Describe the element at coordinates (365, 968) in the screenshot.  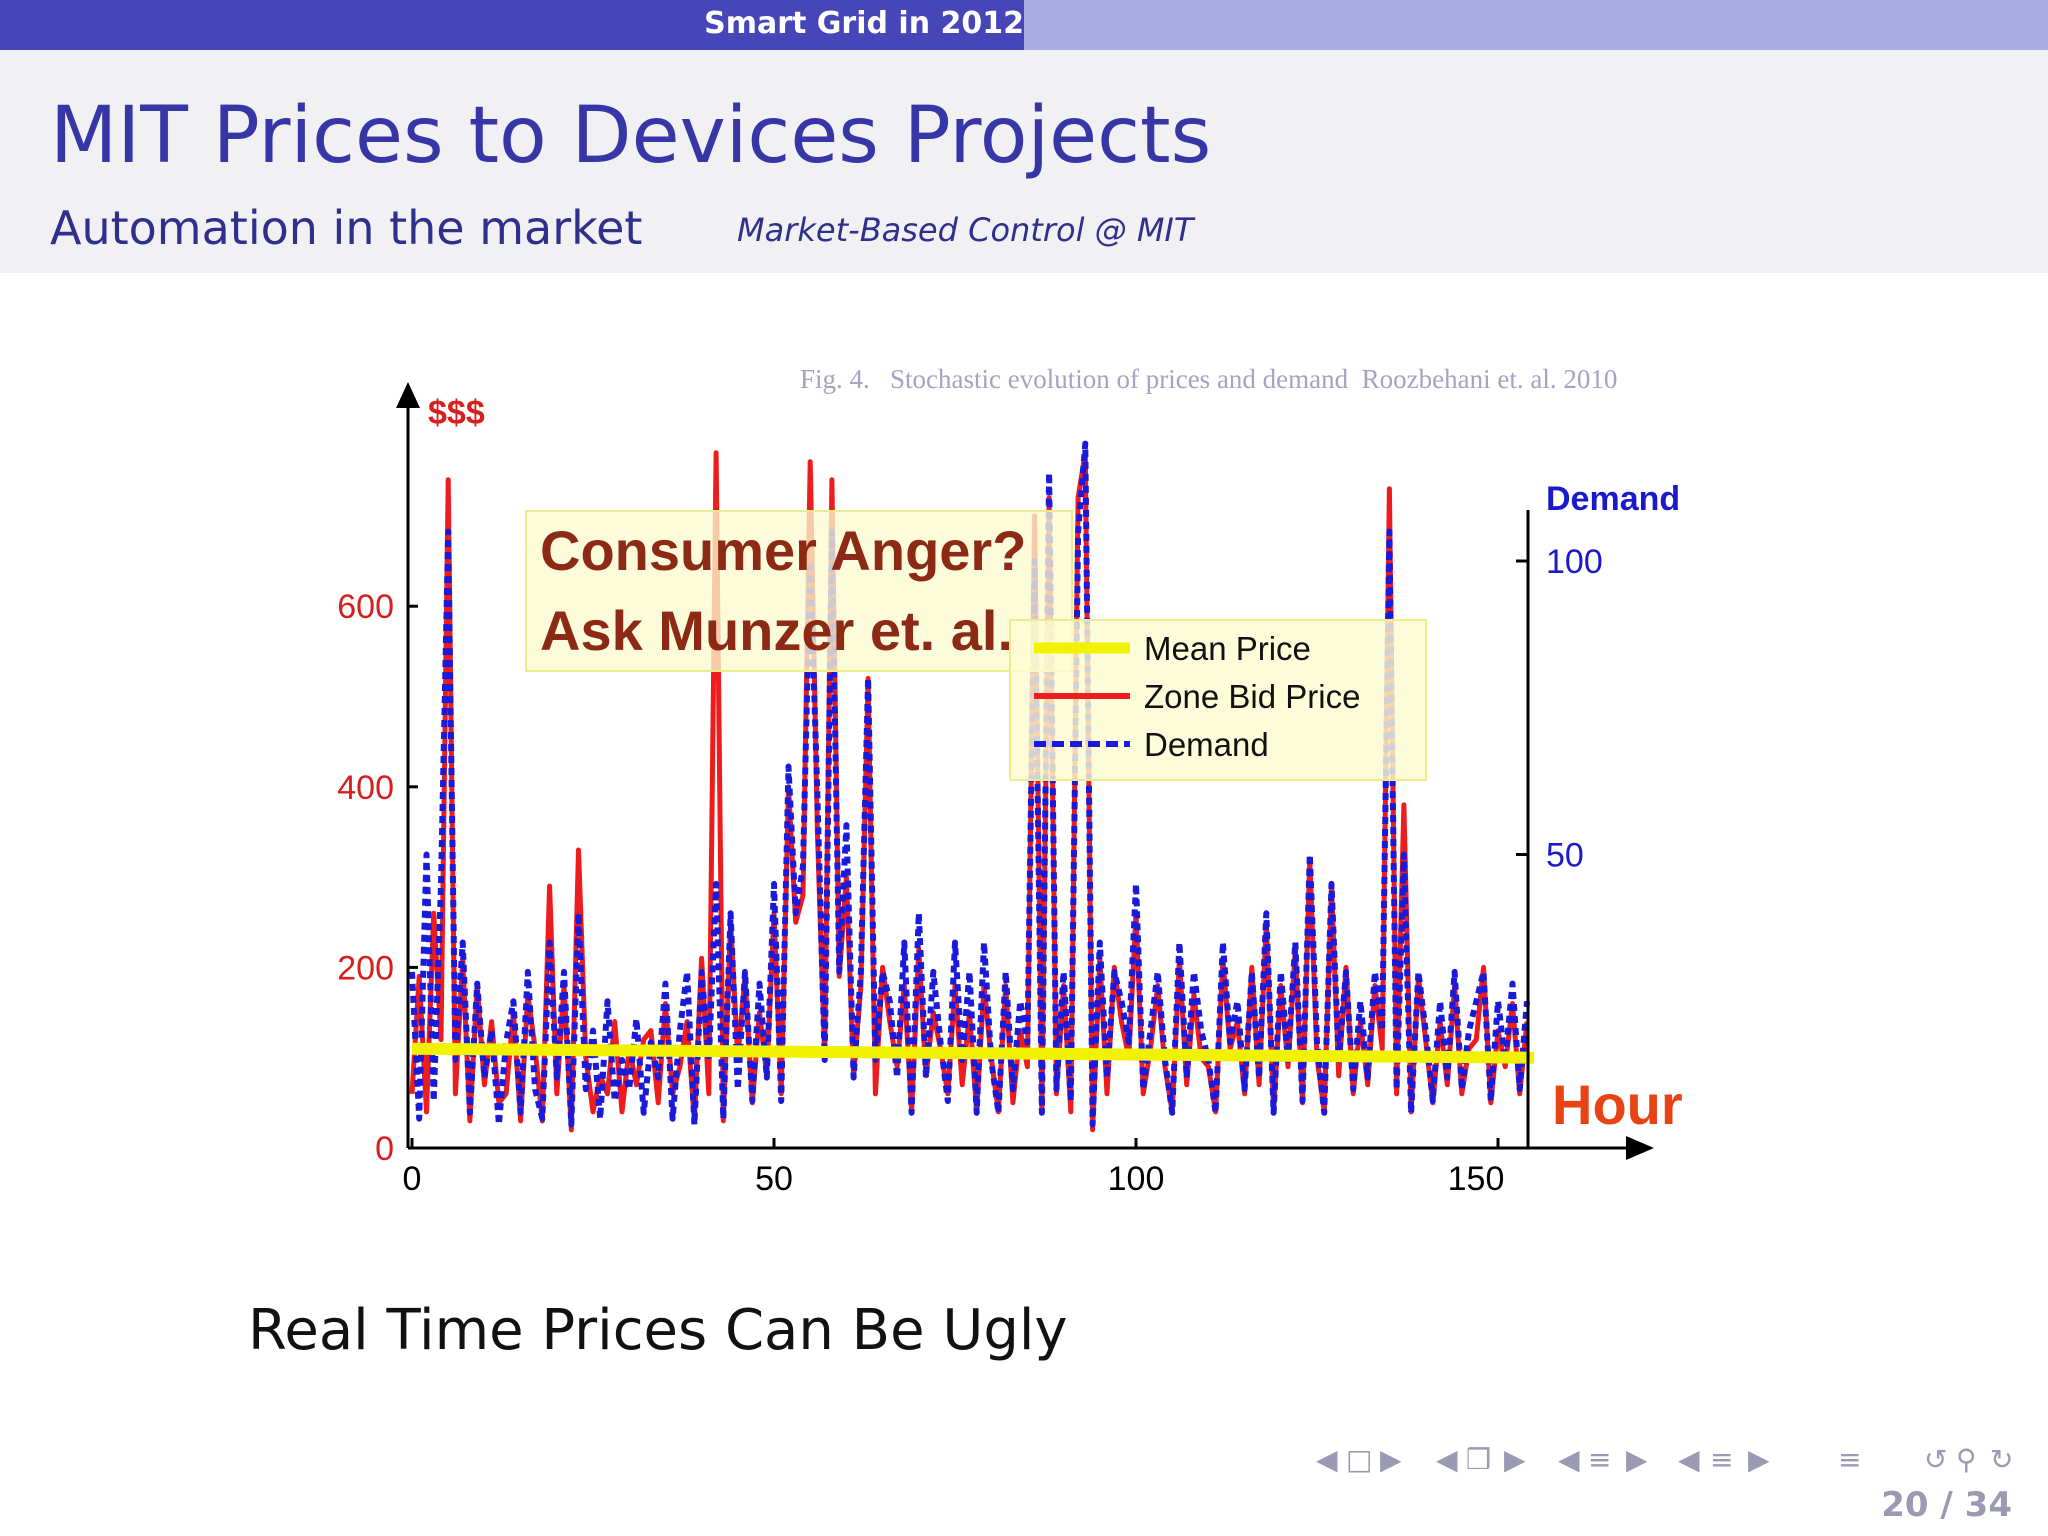
I see `y-left-tick-label: 200` at that location.